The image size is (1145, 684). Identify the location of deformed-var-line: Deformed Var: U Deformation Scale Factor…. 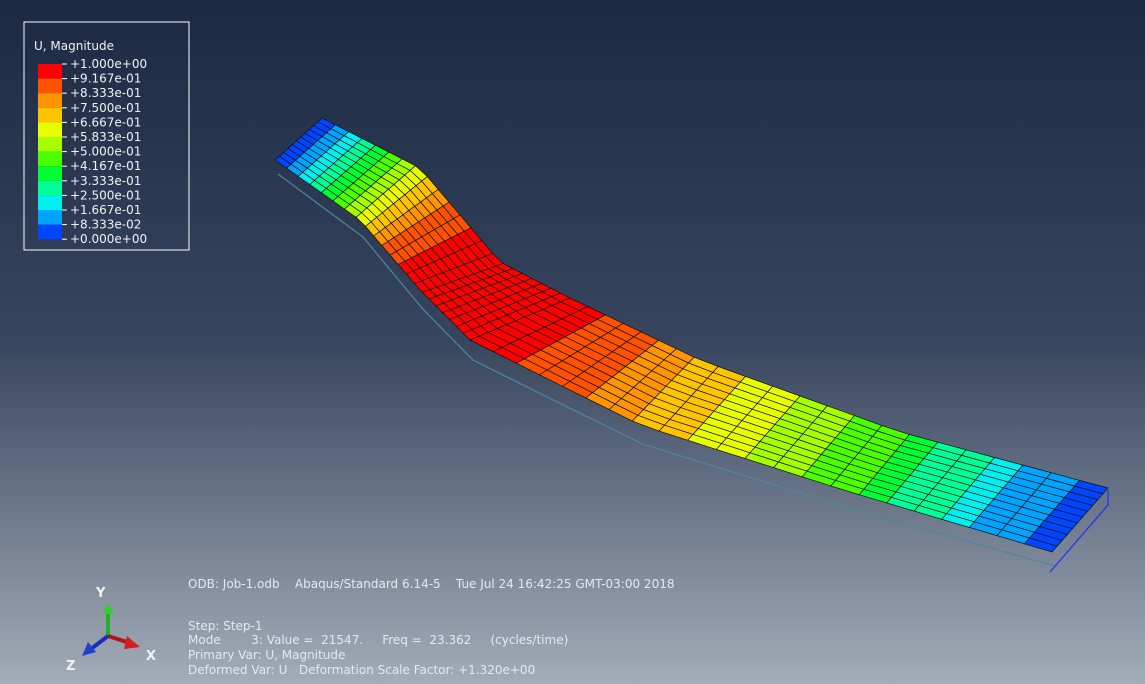
(361, 670).